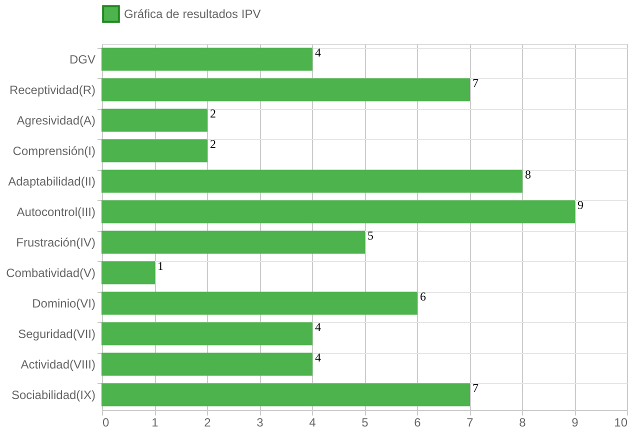 This screenshot has height=427, width=639. What do you see at coordinates (208, 421) in the screenshot?
I see `x-tick-label: 2` at bounding box center [208, 421].